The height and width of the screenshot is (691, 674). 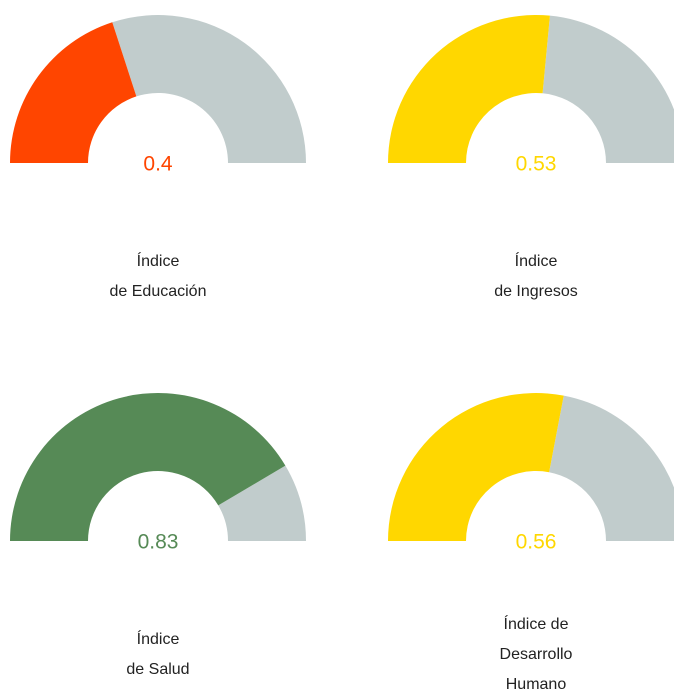 What do you see at coordinates (536, 623) in the screenshot?
I see `gauge-label: Índice de` at bounding box center [536, 623].